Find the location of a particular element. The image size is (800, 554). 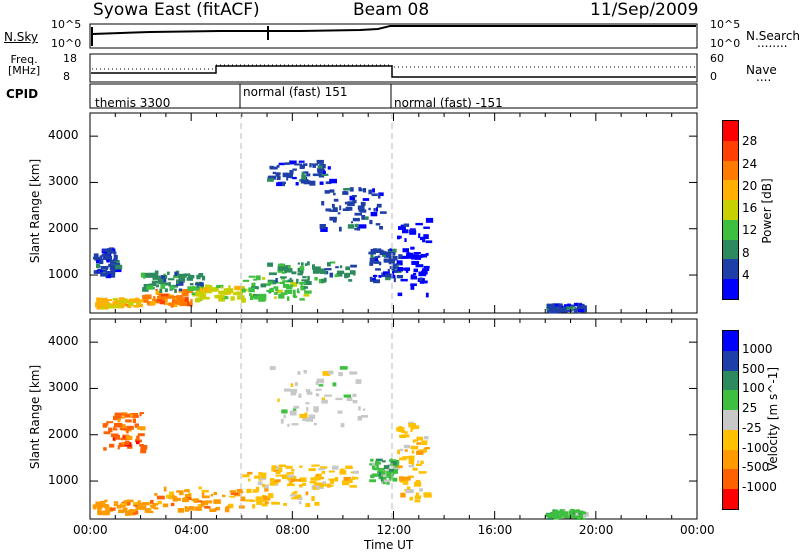

y-tick-label: 2000 is located at coordinates (63, 227).